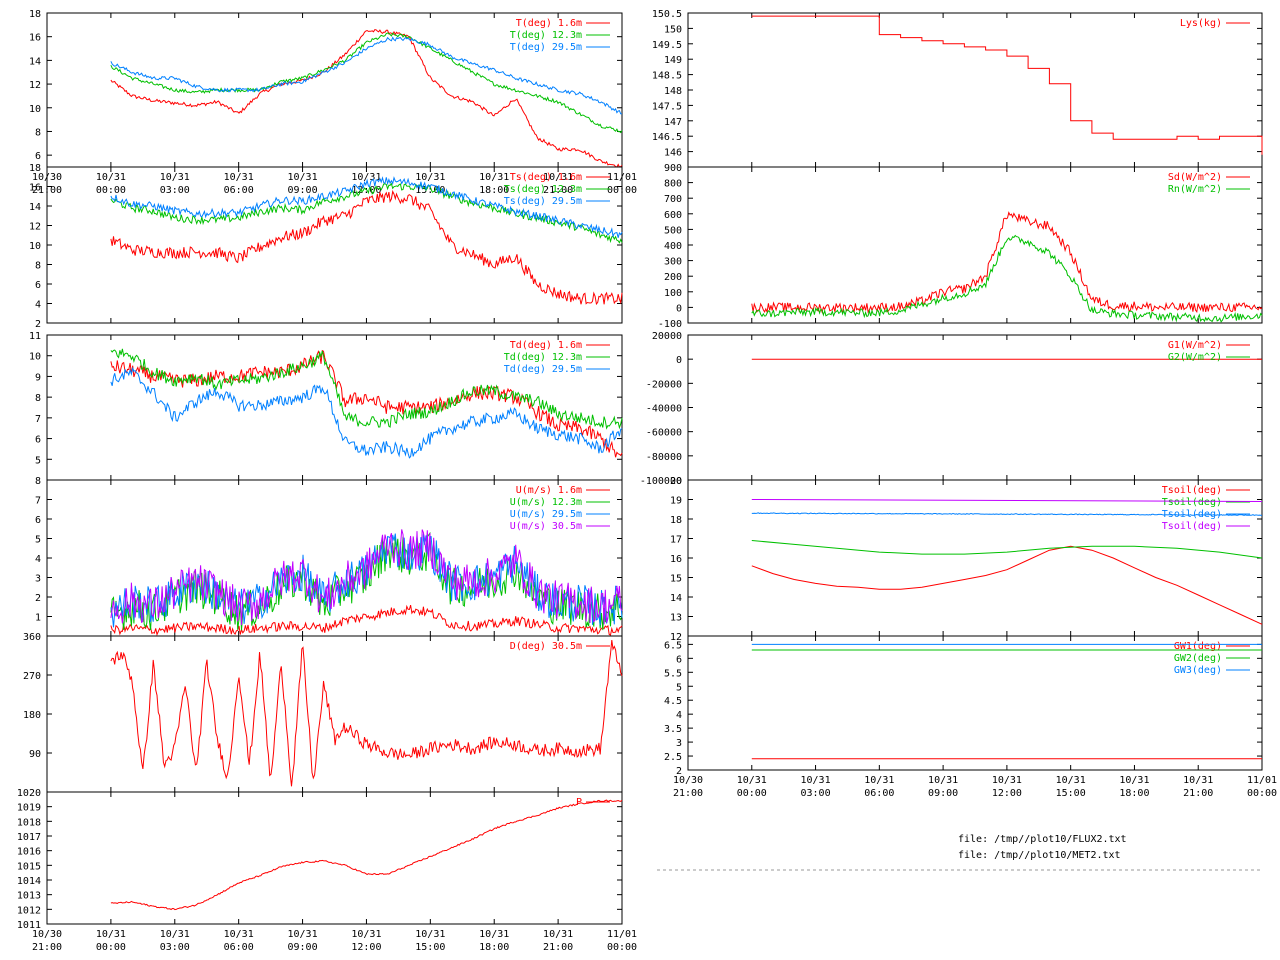 This screenshot has height=960, width=1280. What do you see at coordinates (35, 14) in the screenshot?
I see `y-tick-label: 18` at bounding box center [35, 14].